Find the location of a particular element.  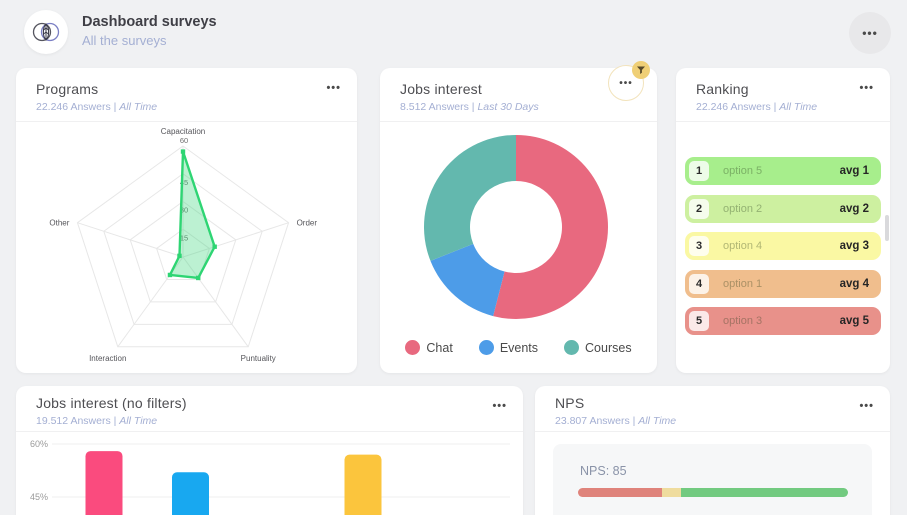

svg-text: Puntuality is located at coordinates (258, 358).